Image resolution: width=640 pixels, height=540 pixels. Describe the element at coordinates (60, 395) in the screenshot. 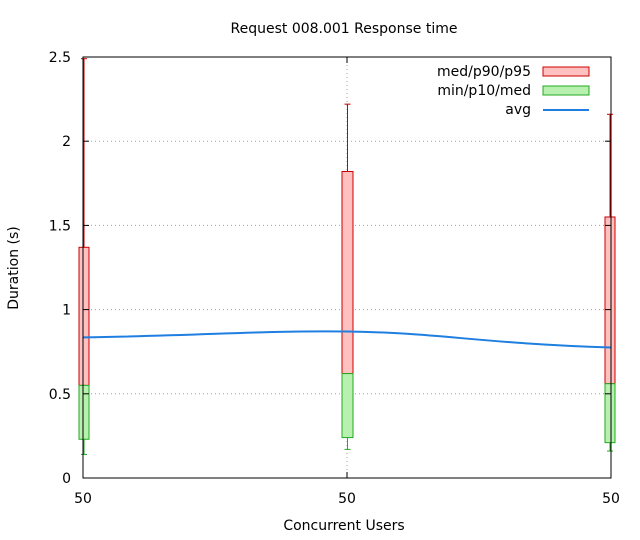

I see `y-tick-label: 0.5` at that location.